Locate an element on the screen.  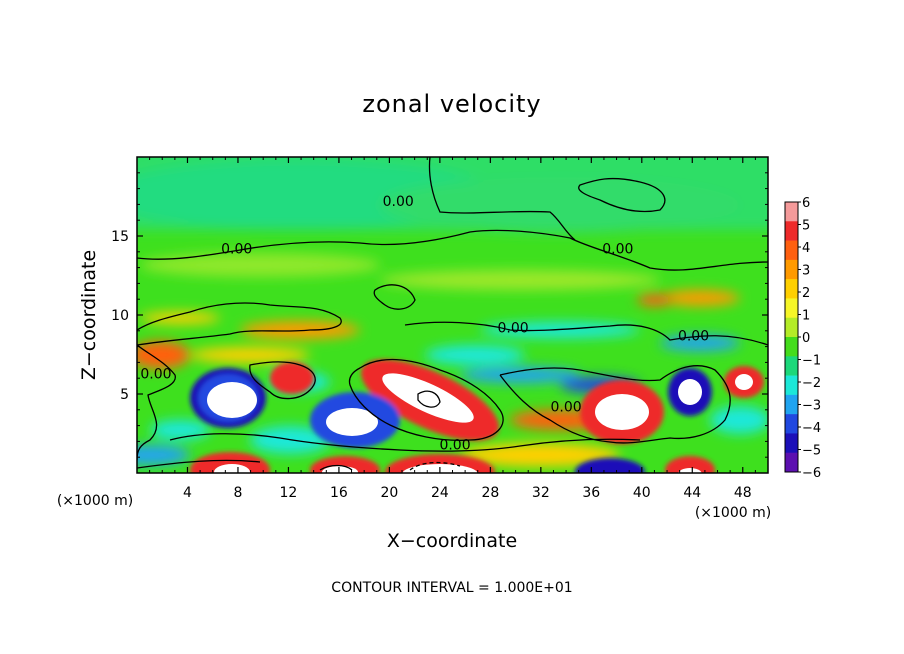
colorbar-tick-label: 6 is located at coordinates (806, 203).